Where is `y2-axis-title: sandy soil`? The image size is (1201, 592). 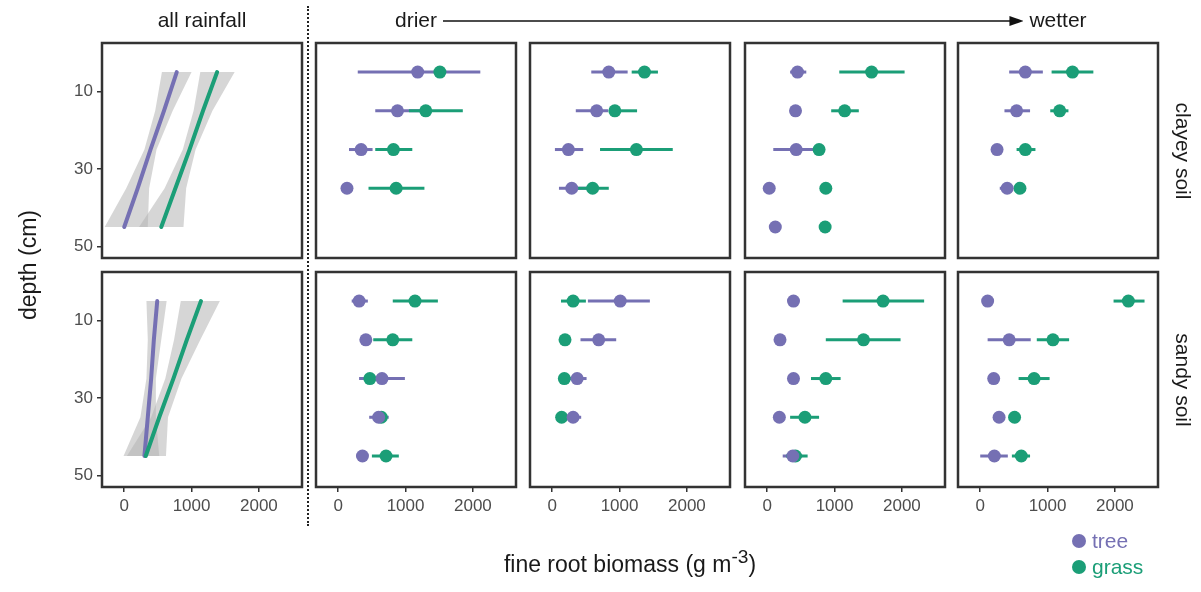 y2-axis-title: sandy soil is located at coordinates (1183, 380).